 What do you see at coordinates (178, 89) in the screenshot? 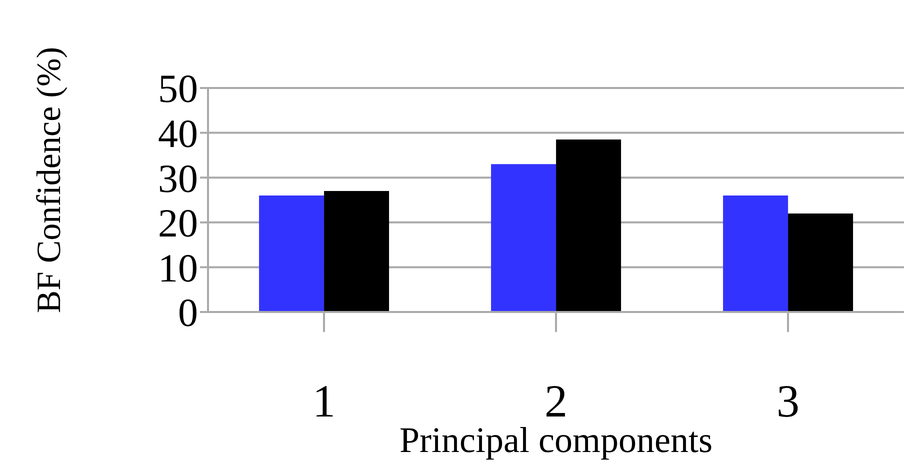
I see `y-tick-label: 50` at bounding box center [178, 89].